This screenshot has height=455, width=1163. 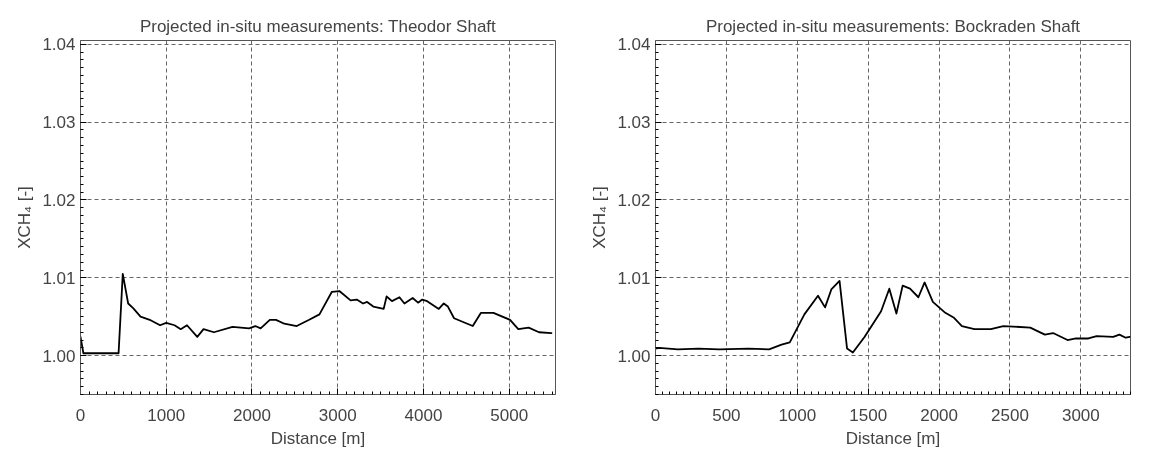 What do you see at coordinates (726, 415) in the screenshot?
I see `x-tick-label: 500` at bounding box center [726, 415].